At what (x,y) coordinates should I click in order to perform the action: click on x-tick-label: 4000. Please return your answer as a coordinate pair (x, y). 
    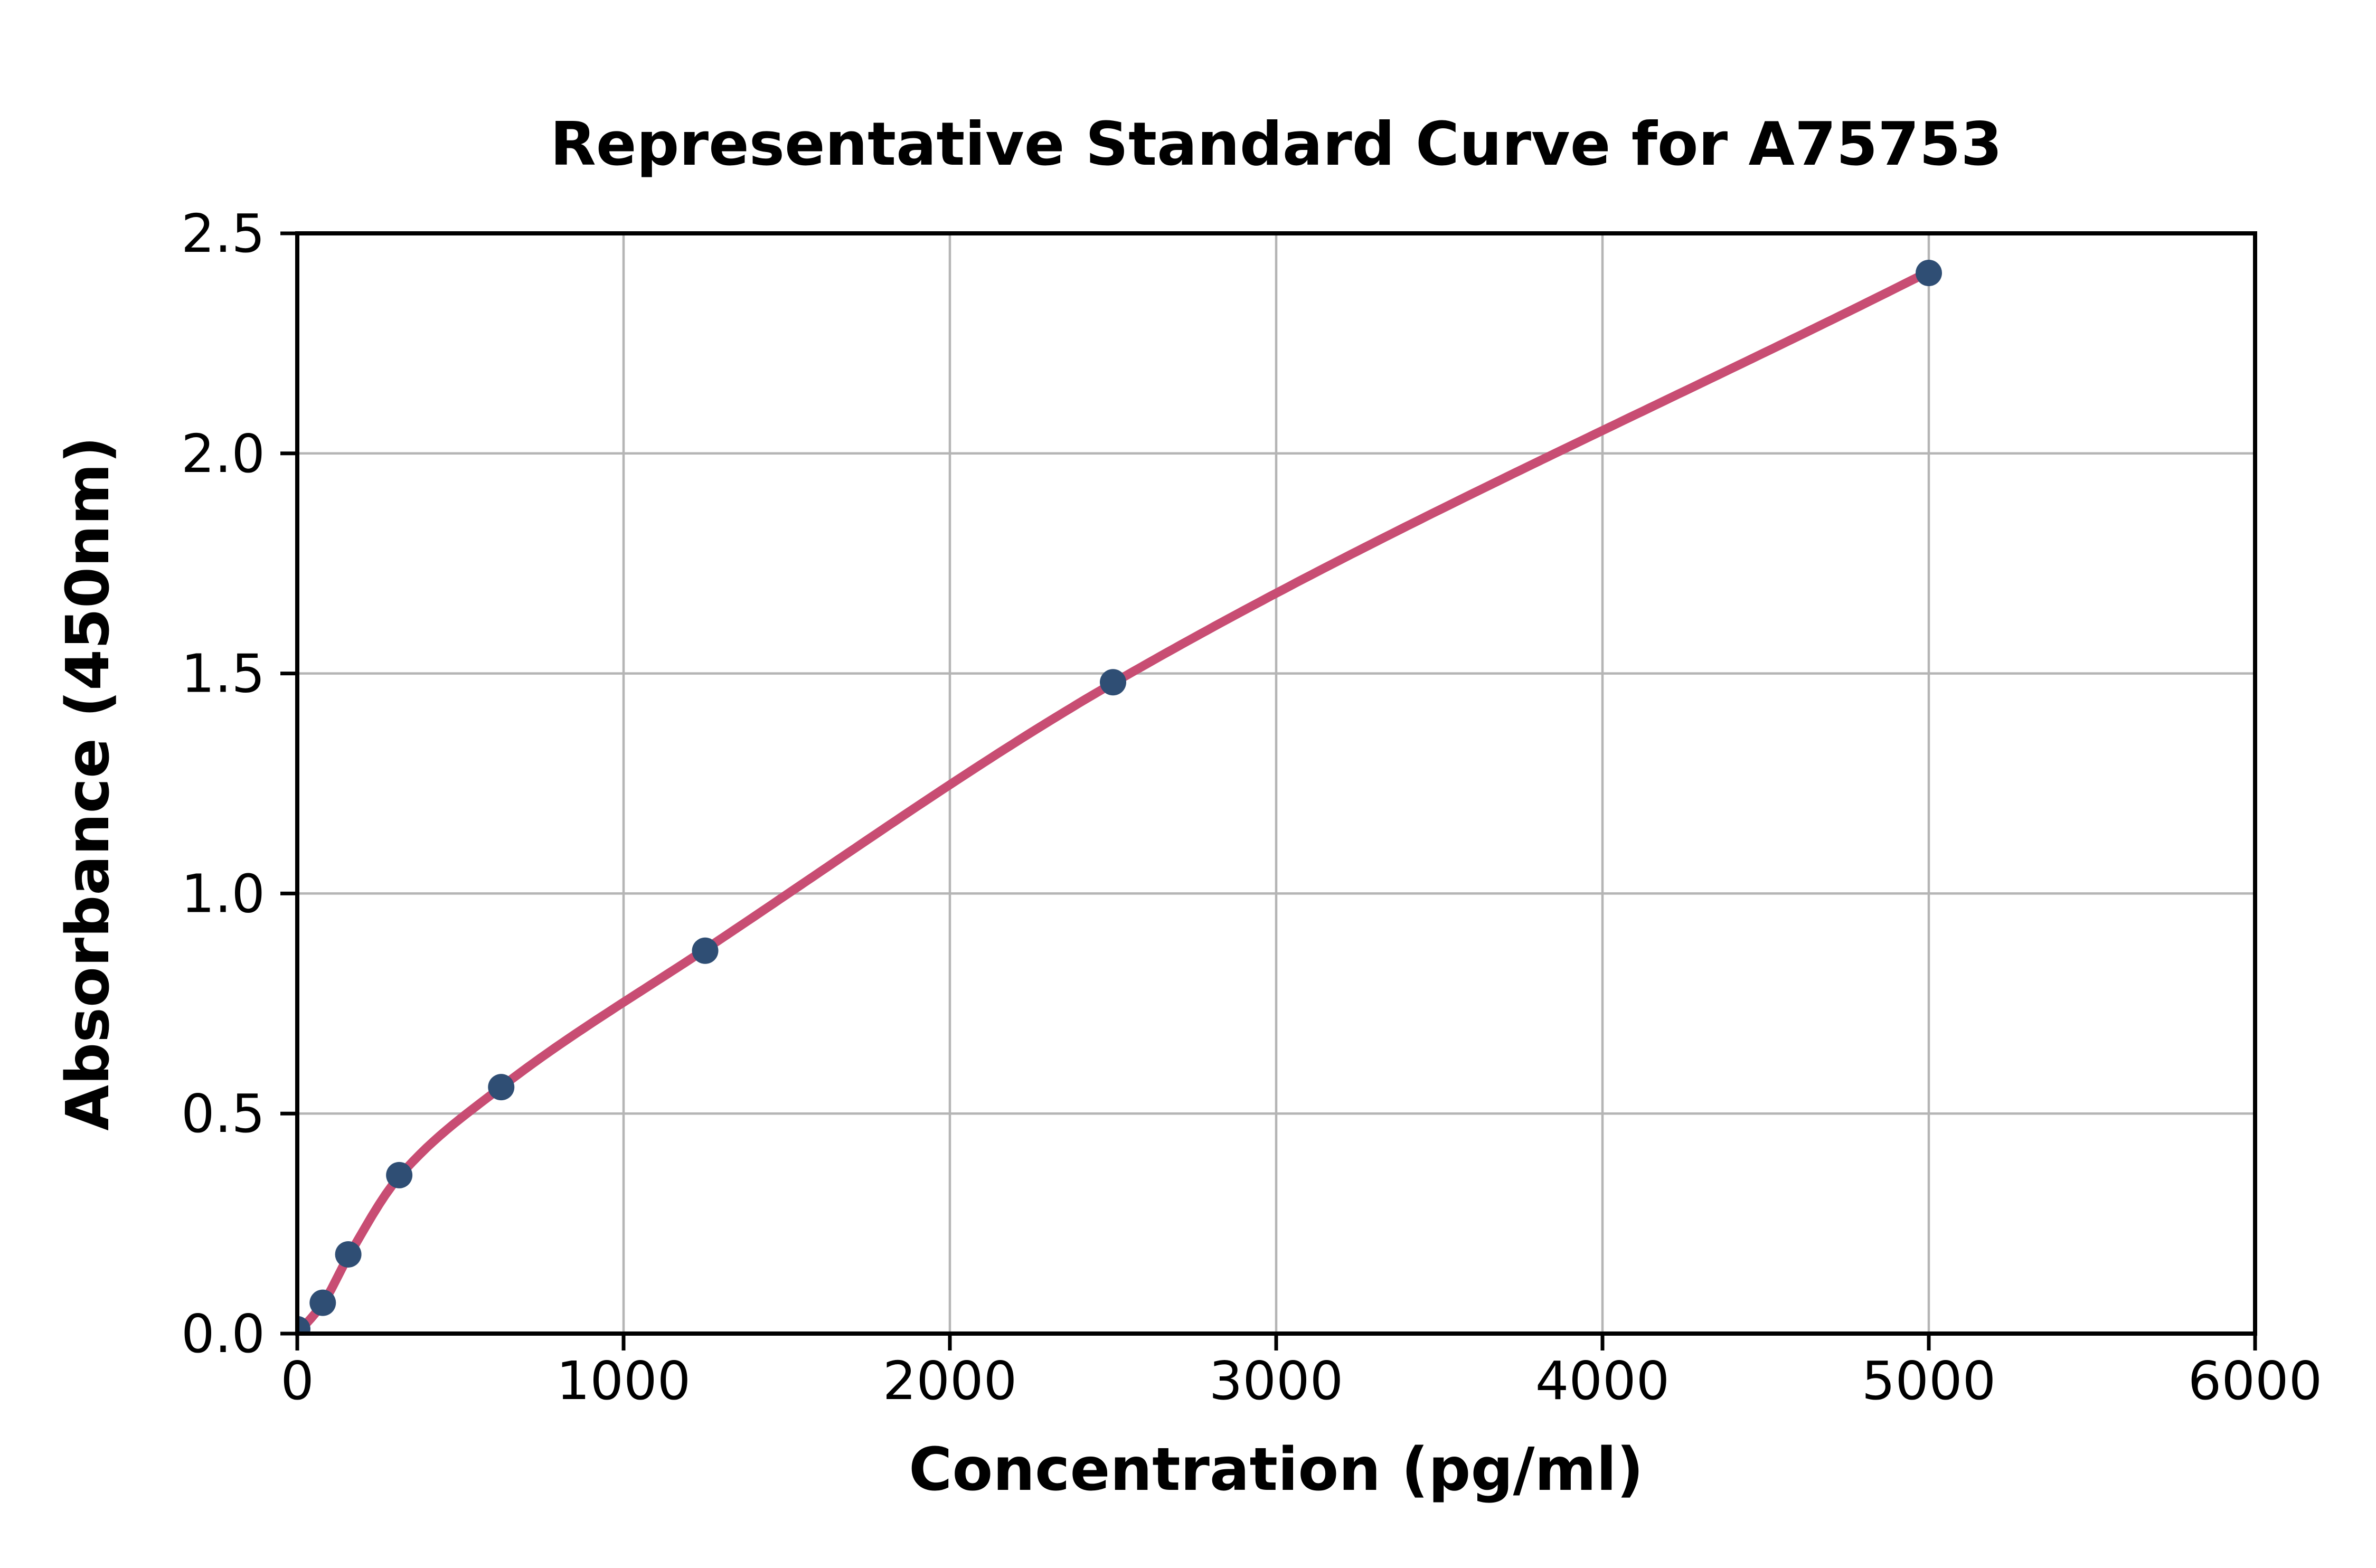
    Looking at the image, I should click on (1603, 1381).